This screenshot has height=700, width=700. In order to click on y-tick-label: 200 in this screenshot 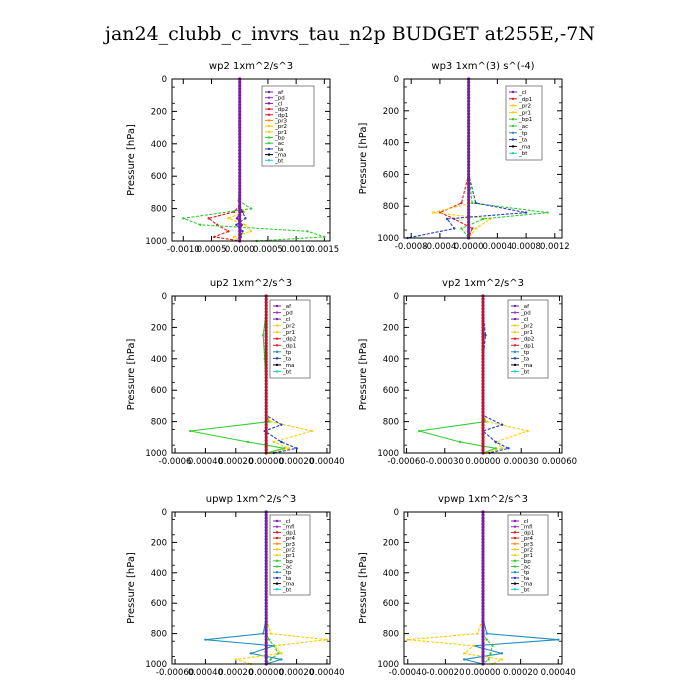, I will do `click(391, 112)`.